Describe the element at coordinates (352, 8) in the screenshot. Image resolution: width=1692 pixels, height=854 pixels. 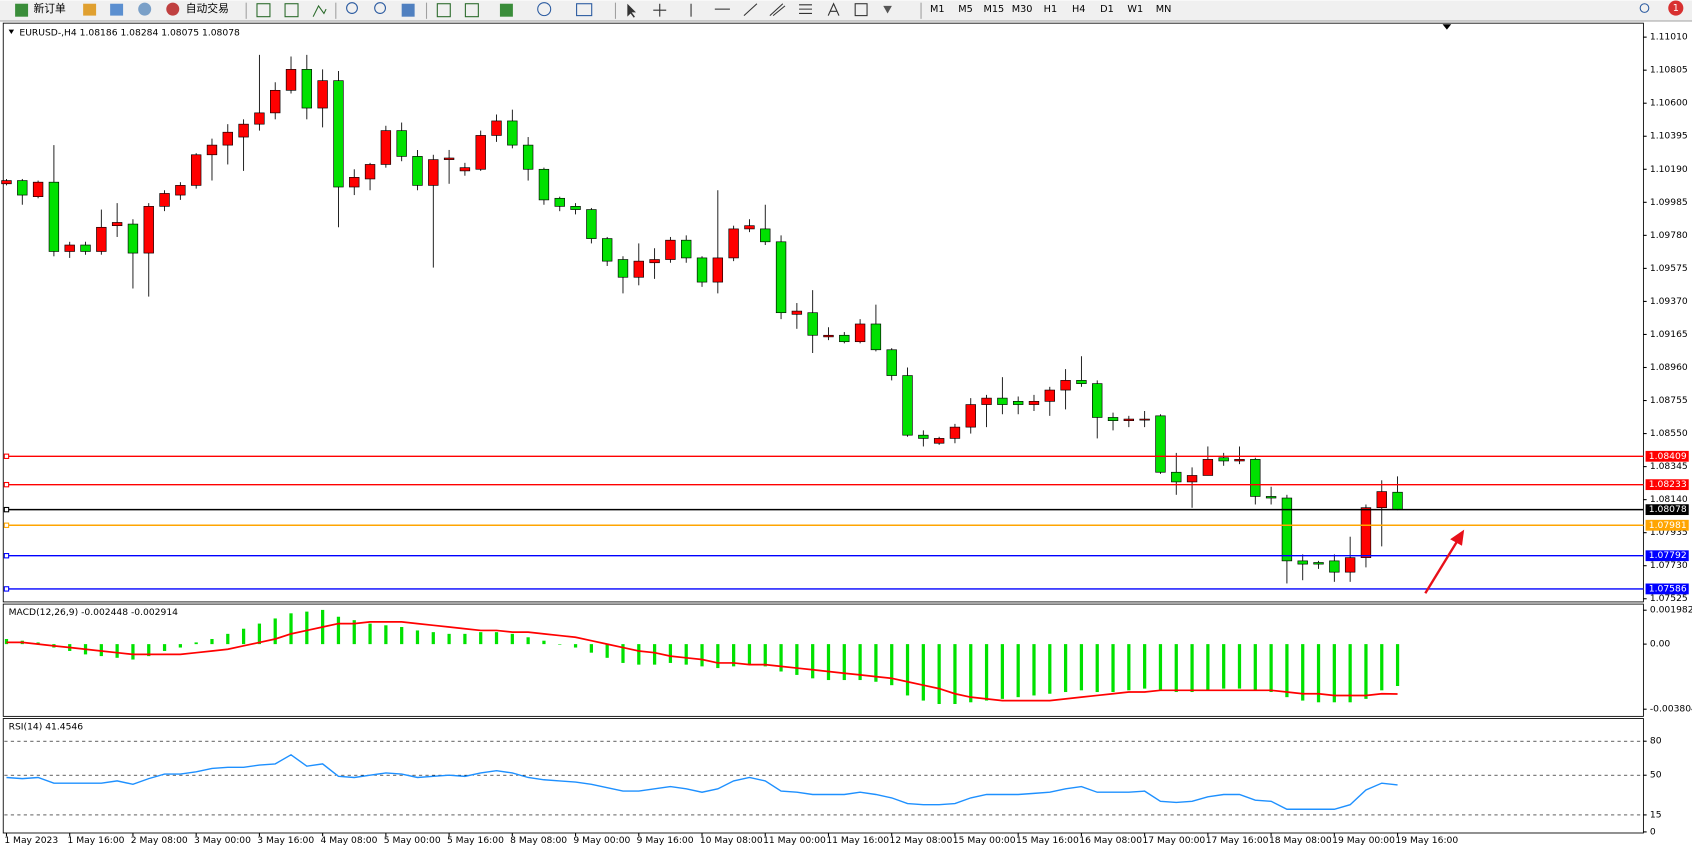
I see `zoom-in-icon` at that location.